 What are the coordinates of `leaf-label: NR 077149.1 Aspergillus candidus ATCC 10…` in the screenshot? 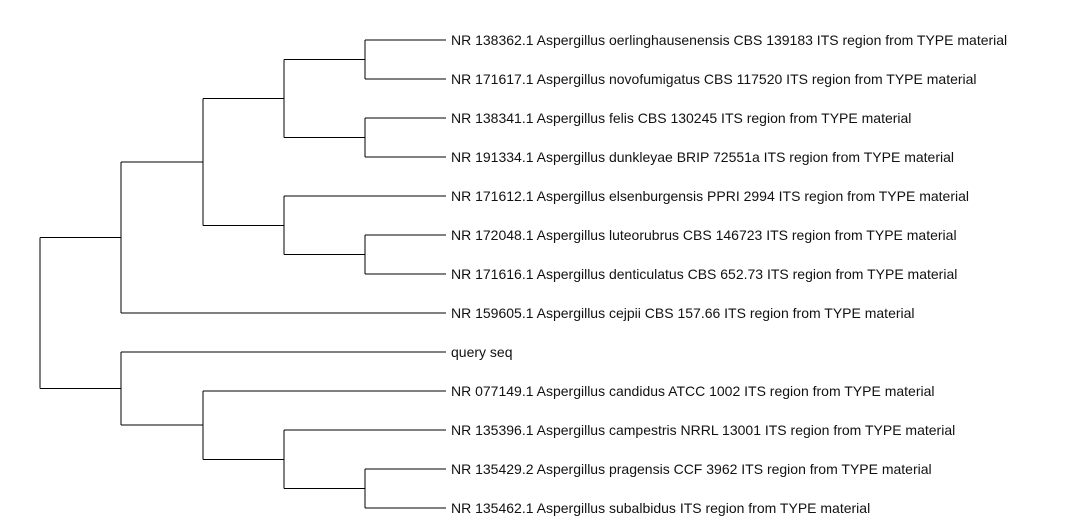 It's located at (693, 391).